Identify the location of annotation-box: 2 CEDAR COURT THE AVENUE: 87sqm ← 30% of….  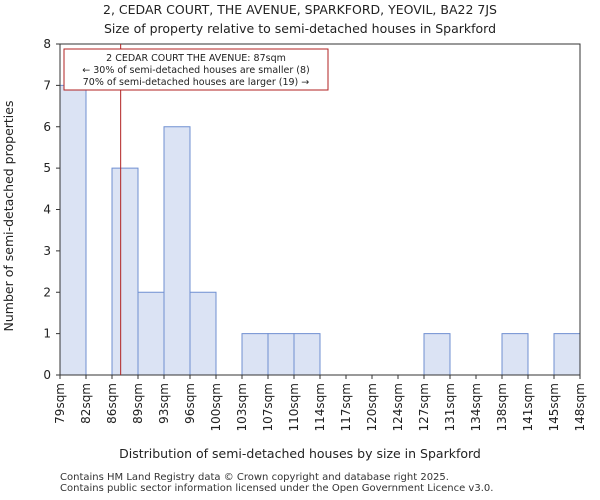
(196, 69).